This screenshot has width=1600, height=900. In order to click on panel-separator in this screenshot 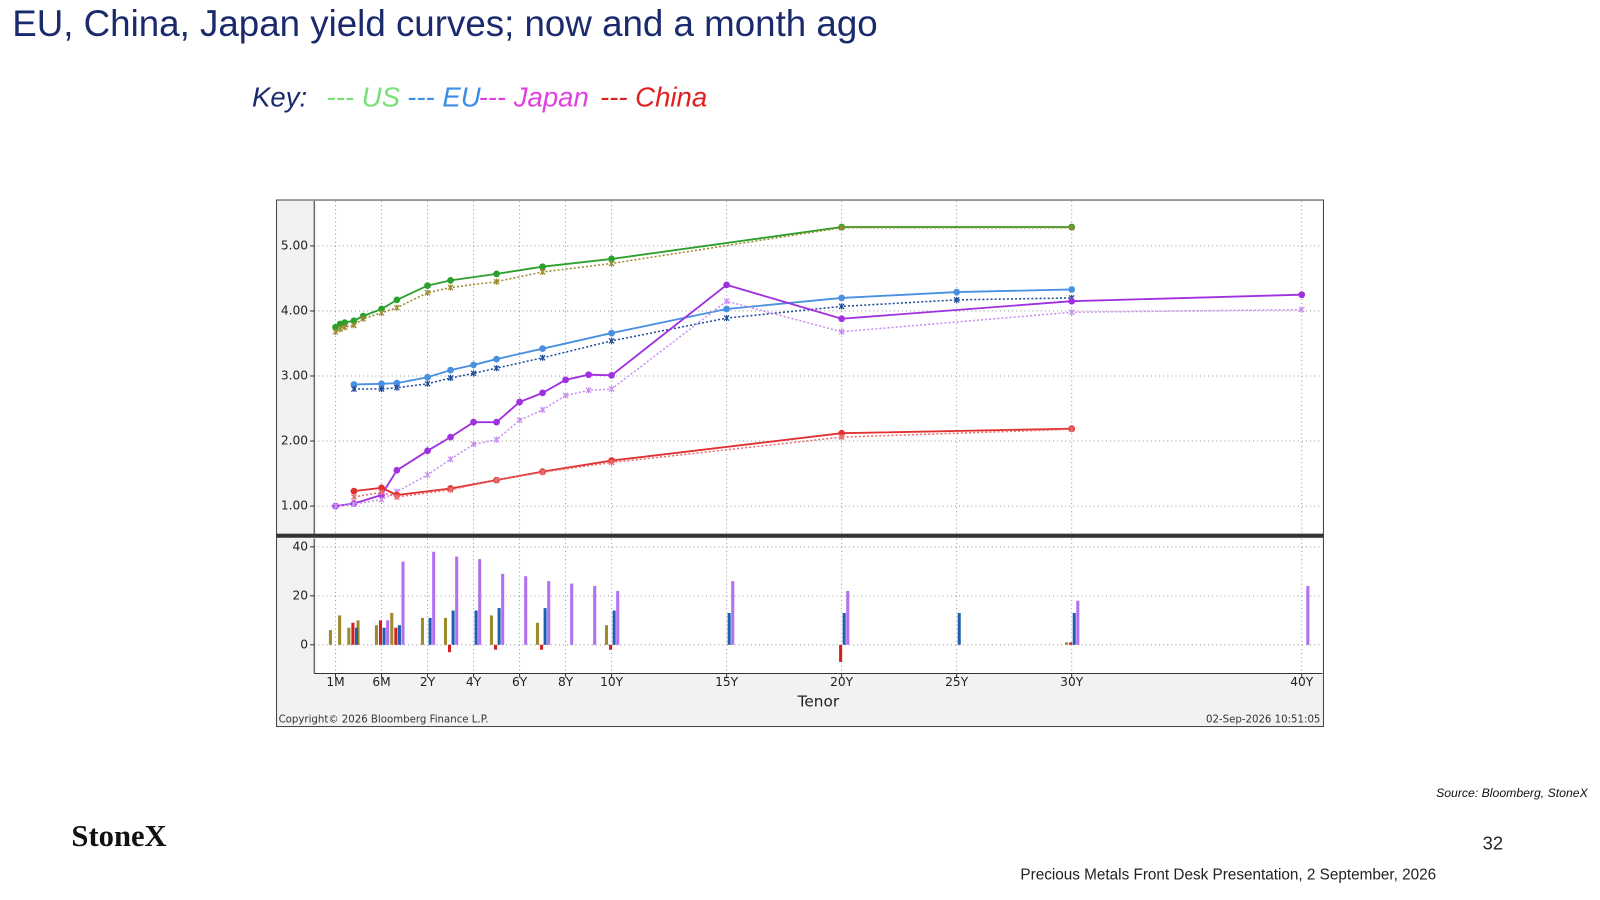, I will do `click(800, 535)`.